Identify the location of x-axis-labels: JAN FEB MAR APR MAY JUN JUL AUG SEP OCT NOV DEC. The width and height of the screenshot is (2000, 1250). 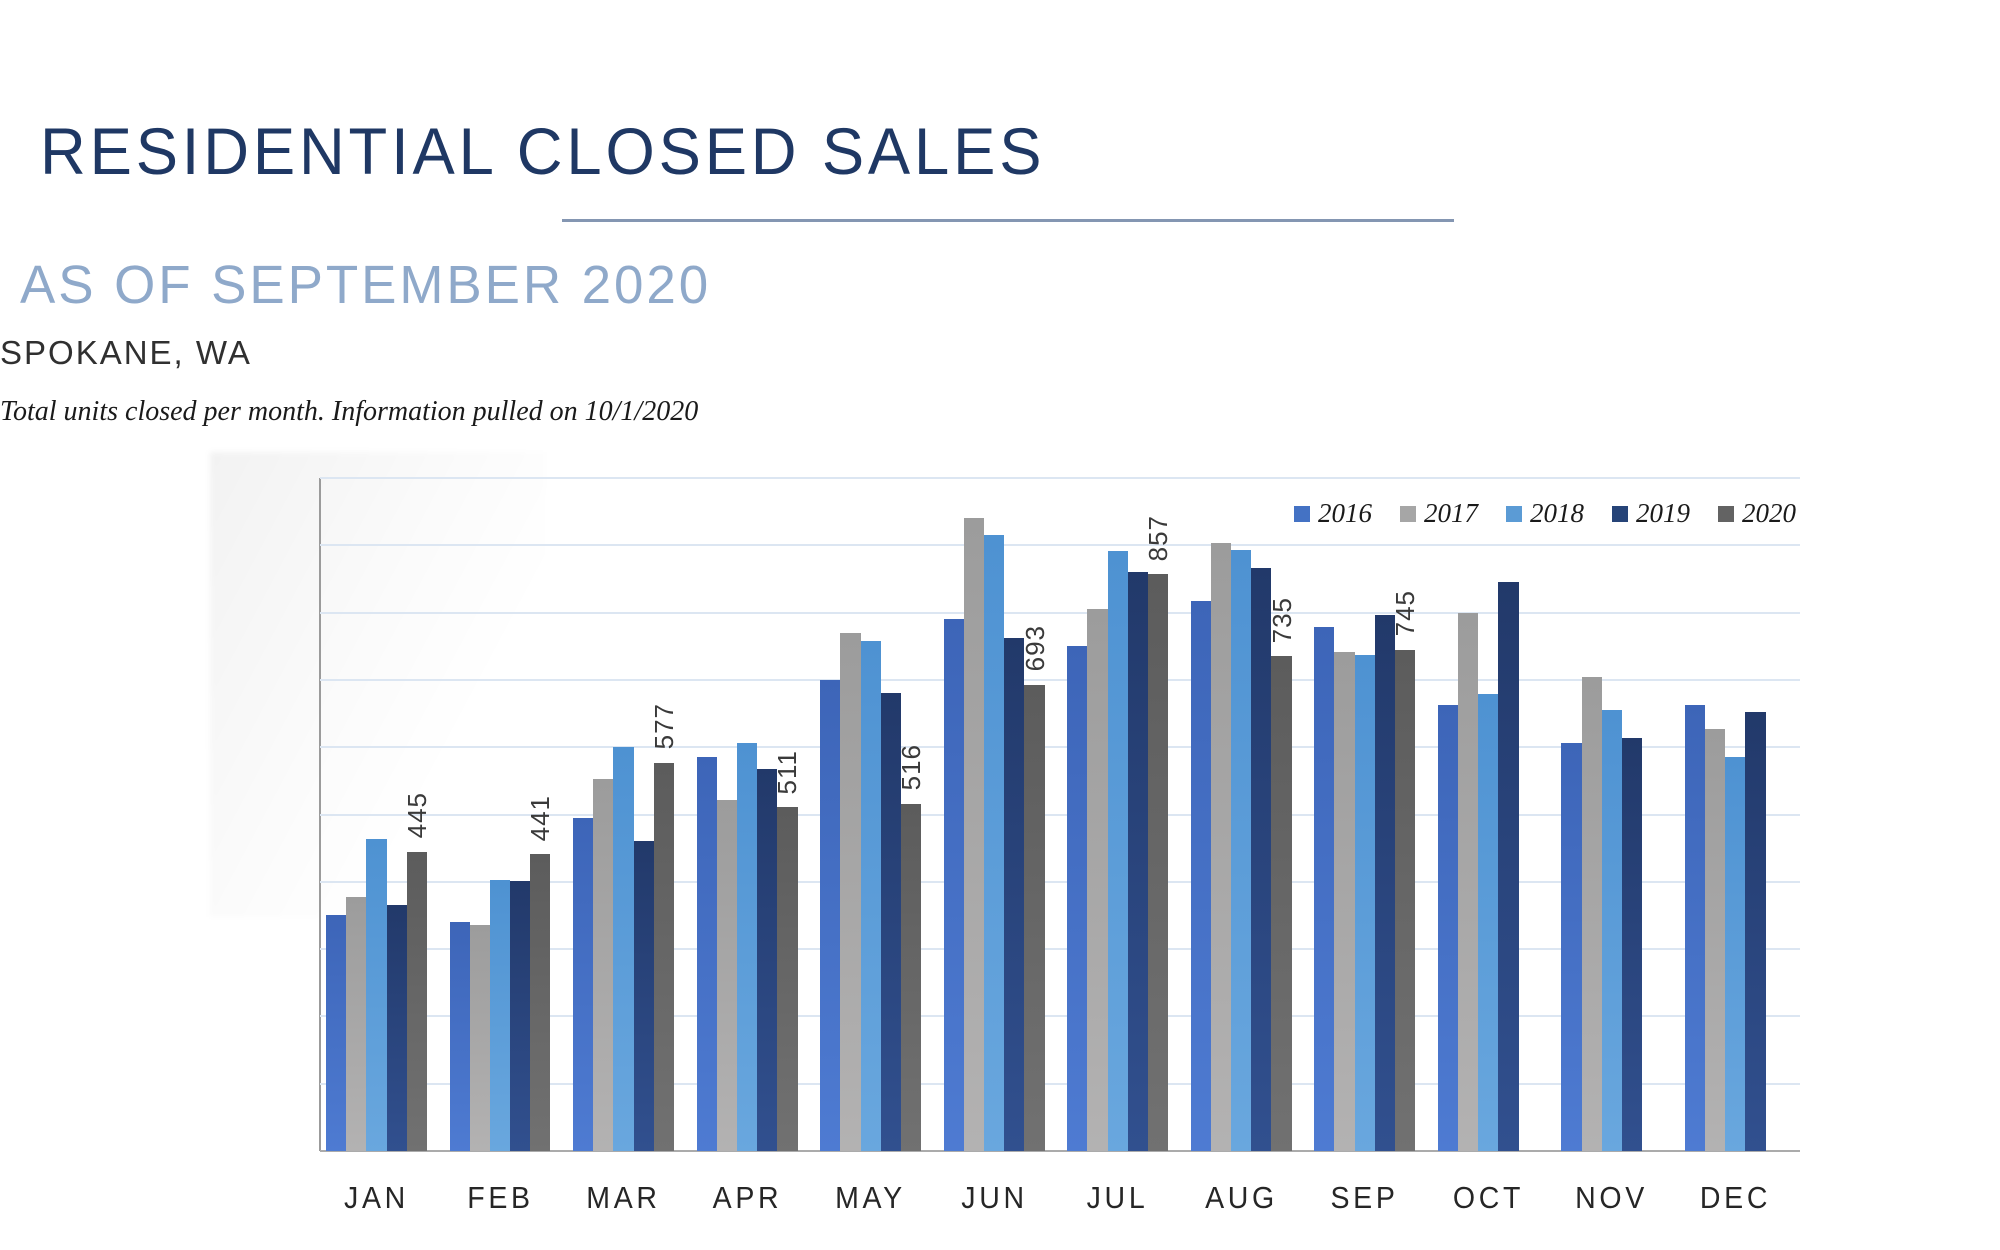
(1060, 1198).